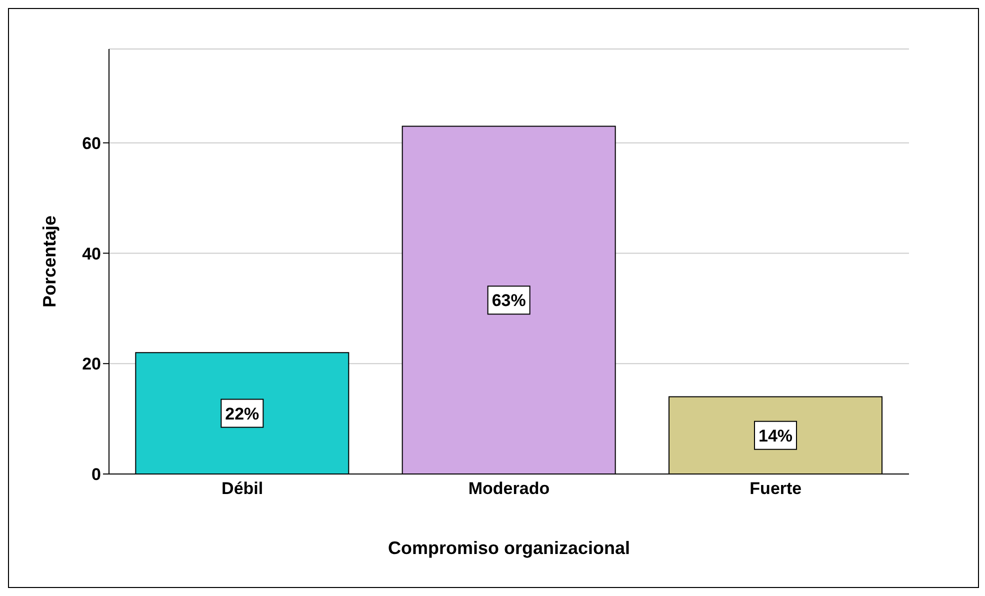 The image size is (985, 596). What do you see at coordinates (776, 488) in the screenshot?
I see `x-tick-label: Fuerte` at bounding box center [776, 488].